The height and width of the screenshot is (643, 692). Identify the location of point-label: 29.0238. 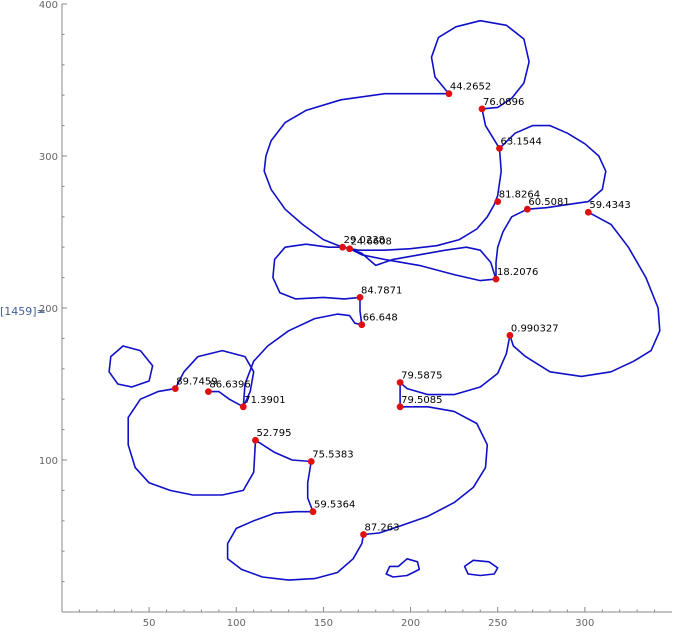
(364, 240).